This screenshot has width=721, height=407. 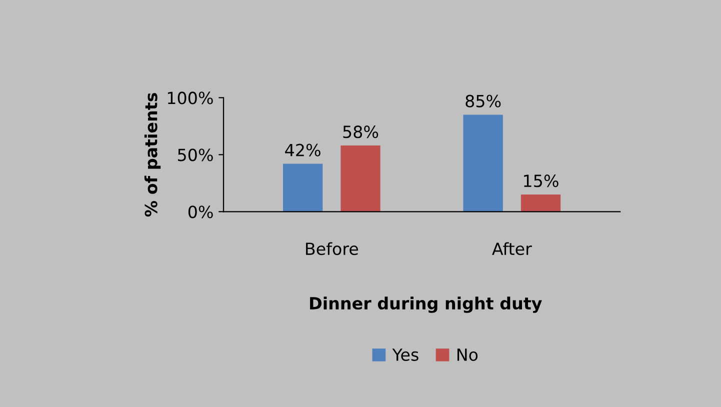 What do you see at coordinates (483, 101) in the screenshot?
I see `data-label: 85%` at bounding box center [483, 101].